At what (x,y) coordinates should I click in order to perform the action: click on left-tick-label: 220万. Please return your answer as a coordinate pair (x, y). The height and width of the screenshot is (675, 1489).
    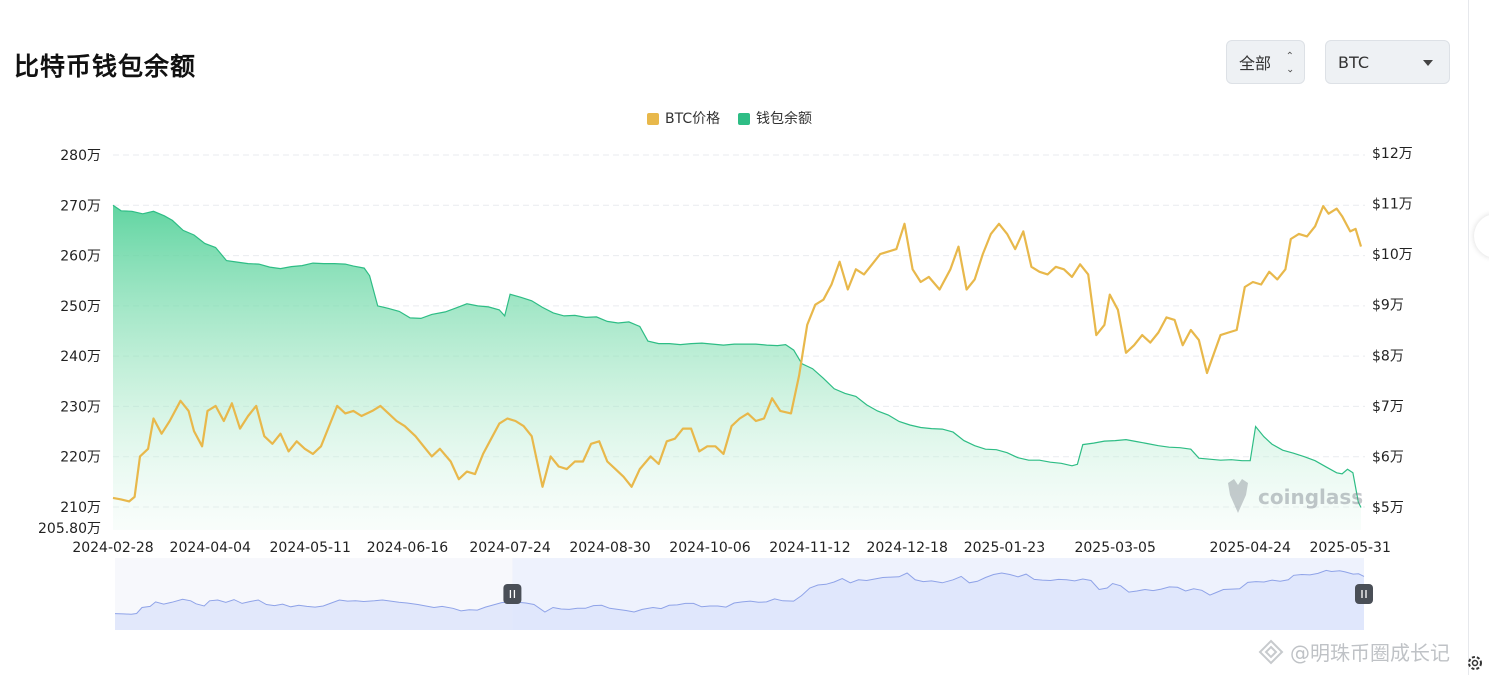
    Looking at the image, I should click on (80, 458).